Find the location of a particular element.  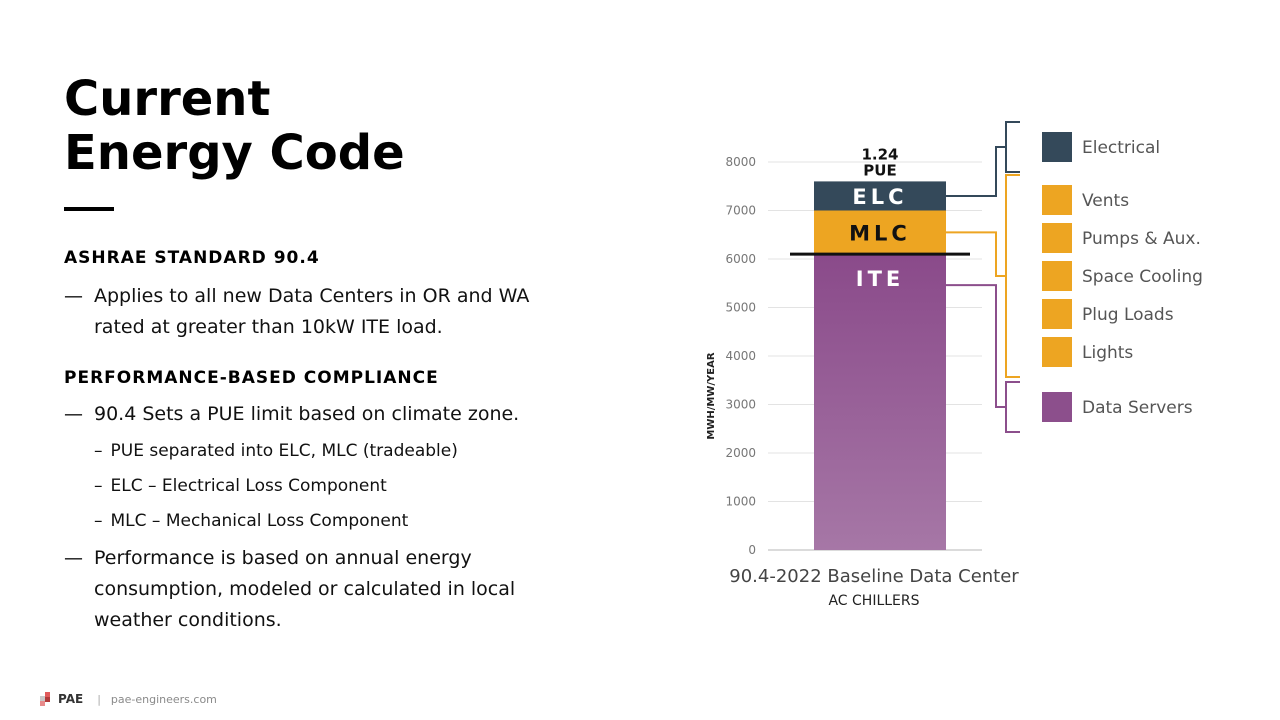

y-tick-label: 2000 is located at coordinates (740, 453).